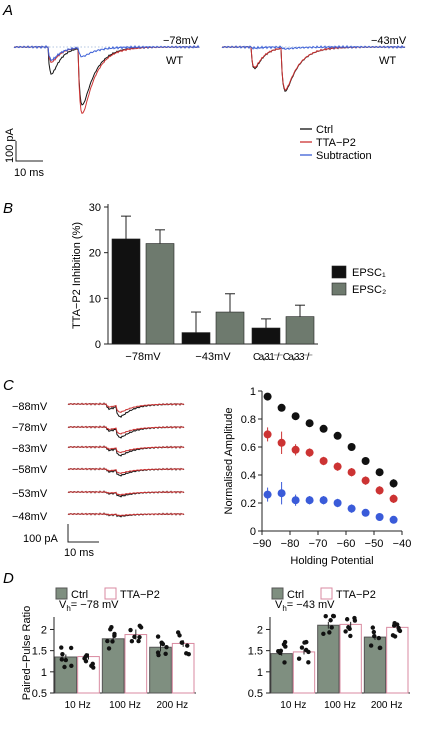  I want to click on voltage-label-left: −78mV, so click(181, 41).